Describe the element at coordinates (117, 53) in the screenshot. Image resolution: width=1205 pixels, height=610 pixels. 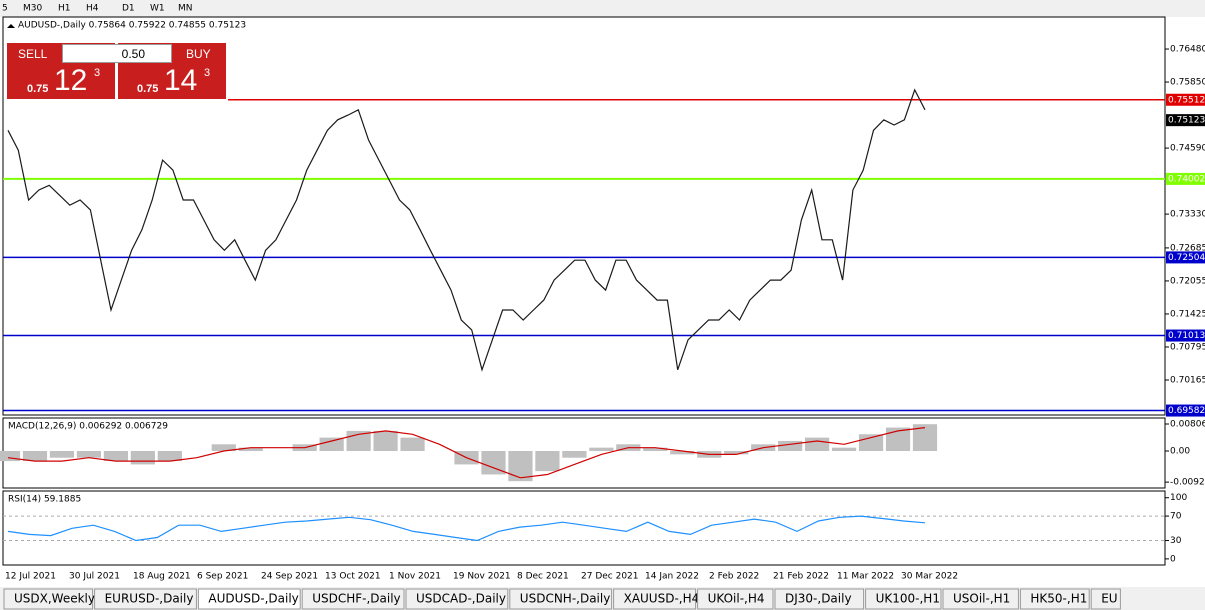
I see `volume-input: 0.50` at that location.